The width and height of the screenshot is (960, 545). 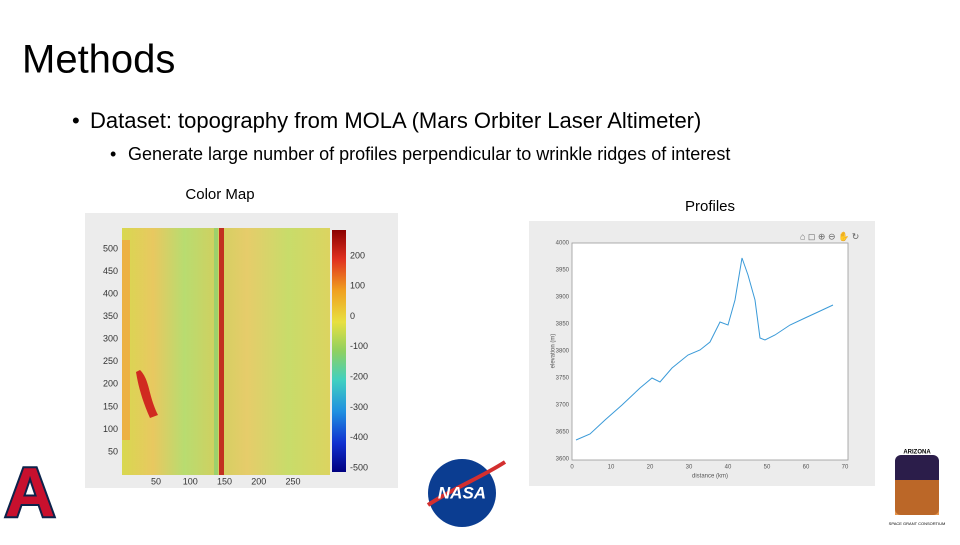 I want to click on y-tick-label: 400, so click(x=110, y=293).